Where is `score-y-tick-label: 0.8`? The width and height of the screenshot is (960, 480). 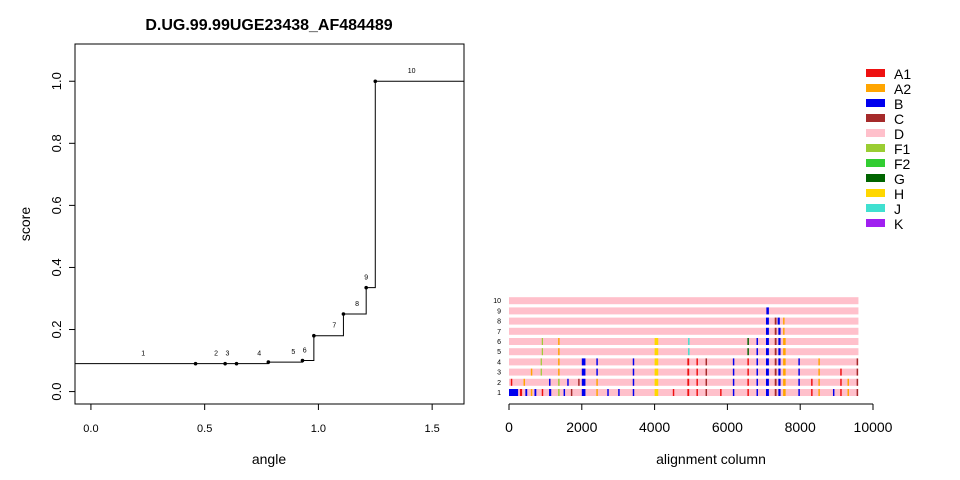
score-y-tick-label: 0.8 is located at coordinates (56, 143).